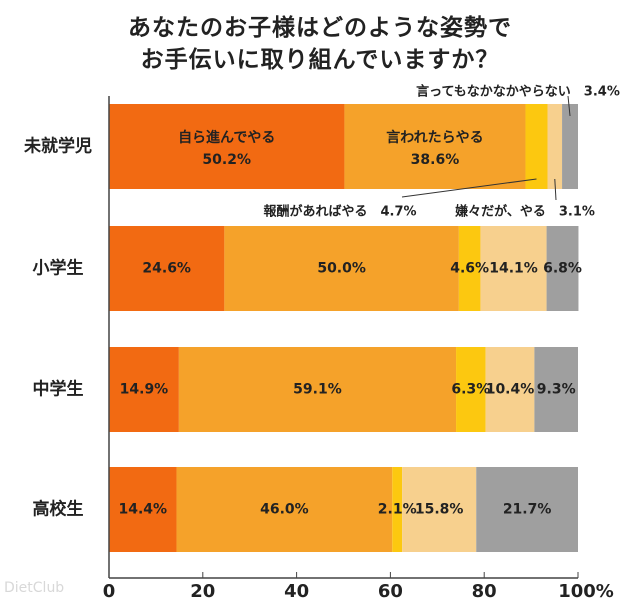 The width and height of the screenshot is (640, 605). I want to click on data-label: 6.8%, so click(562, 269).